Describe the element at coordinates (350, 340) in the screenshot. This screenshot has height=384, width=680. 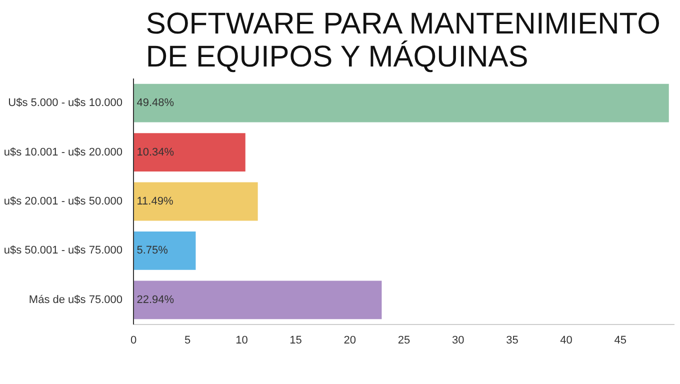
I see `x-tick-label: 20` at that location.